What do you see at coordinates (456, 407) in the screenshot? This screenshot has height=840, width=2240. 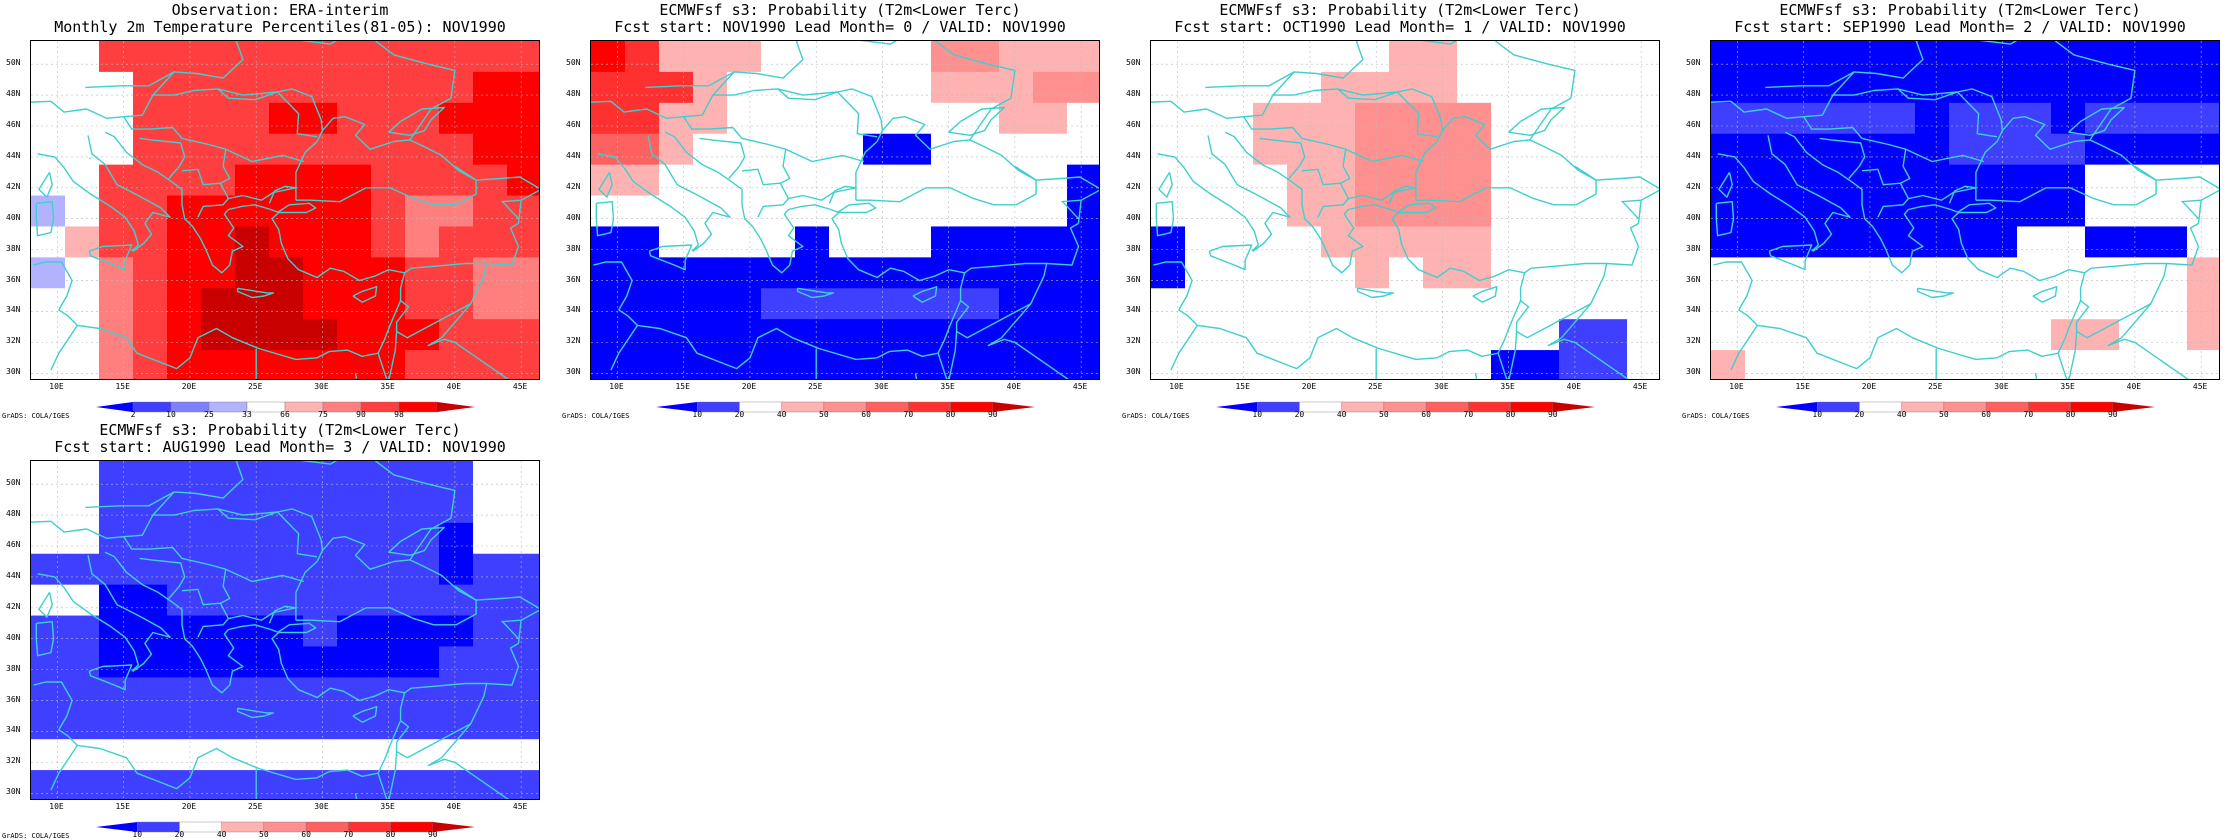 I see `colorbar-swatch` at bounding box center [456, 407].